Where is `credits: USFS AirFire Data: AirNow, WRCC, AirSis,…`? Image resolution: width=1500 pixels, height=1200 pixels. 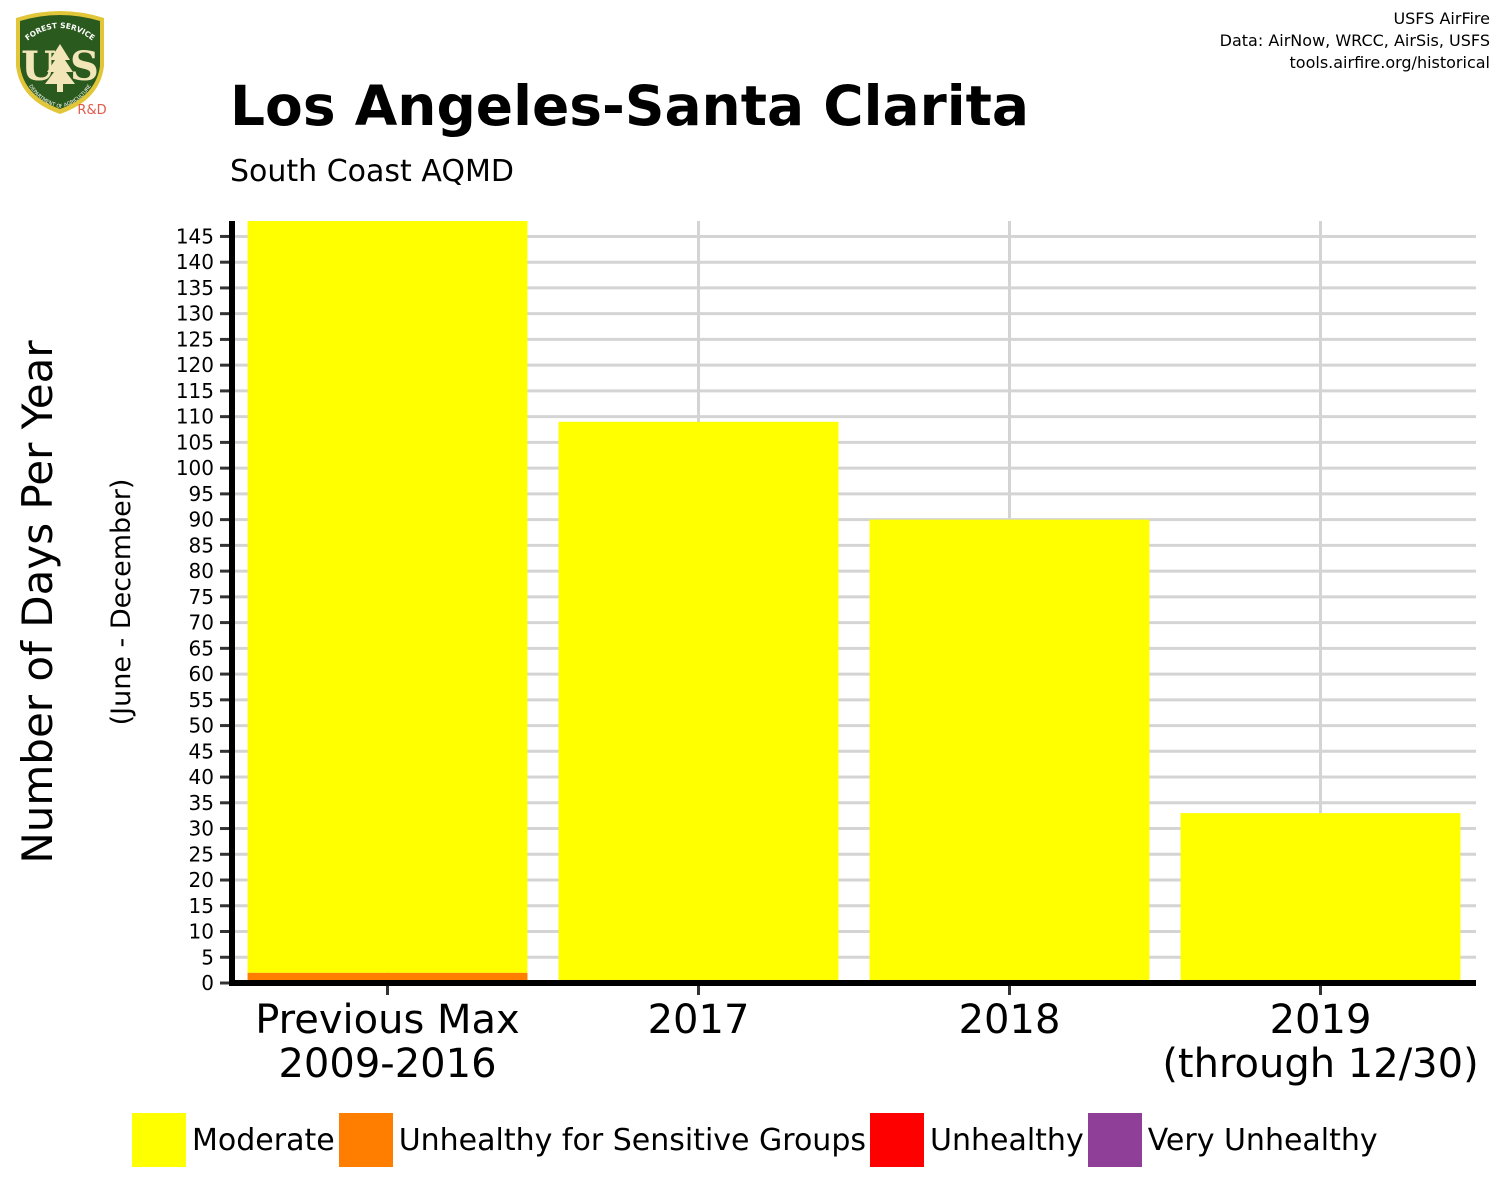
credits: USFS AirFire Data: AirNow, WRCC, AirSis,… is located at coordinates (1355, 41).